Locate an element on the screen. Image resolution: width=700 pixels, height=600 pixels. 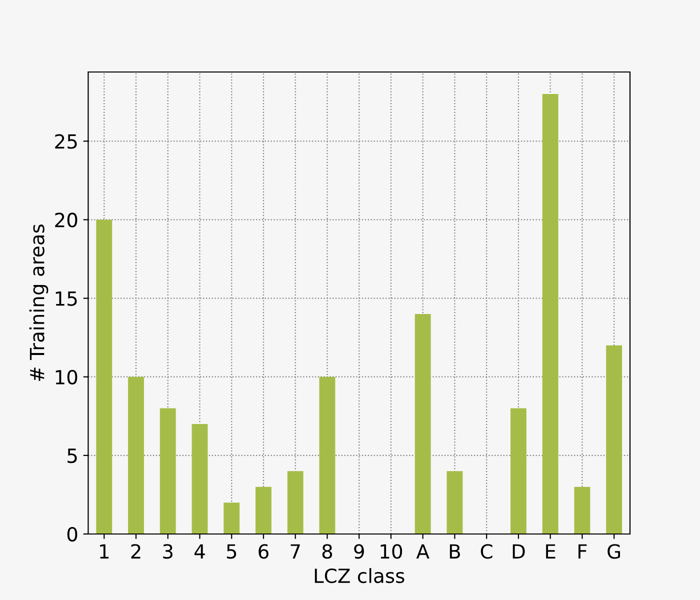
y-tick-label: 10 is located at coordinates (67, 377).